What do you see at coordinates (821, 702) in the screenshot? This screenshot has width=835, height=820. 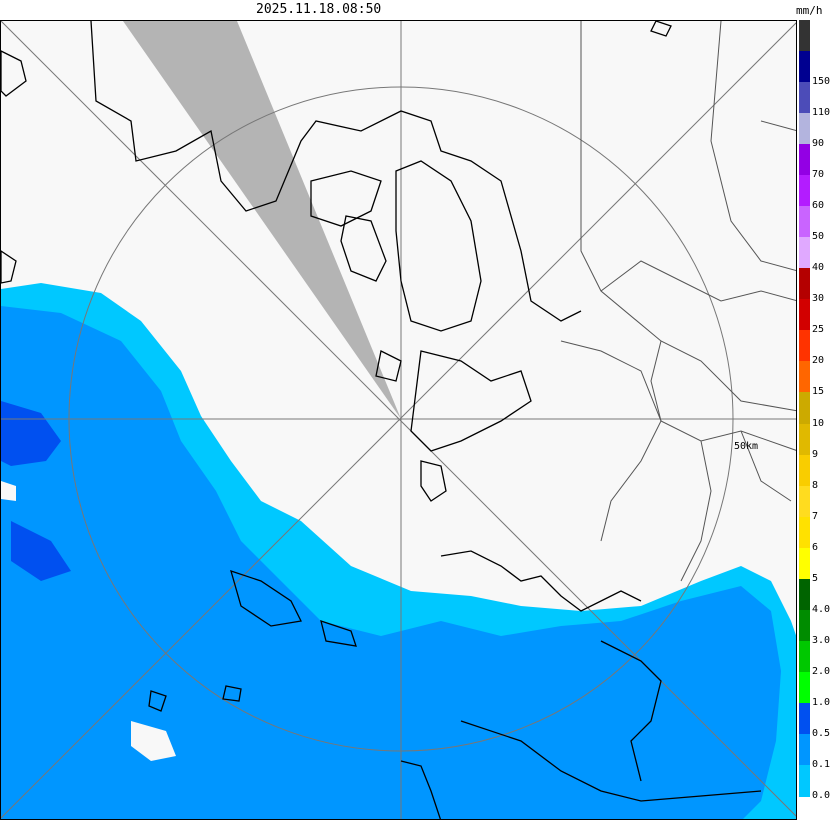 I see `legend-label: 1.0` at bounding box center [821, 702].